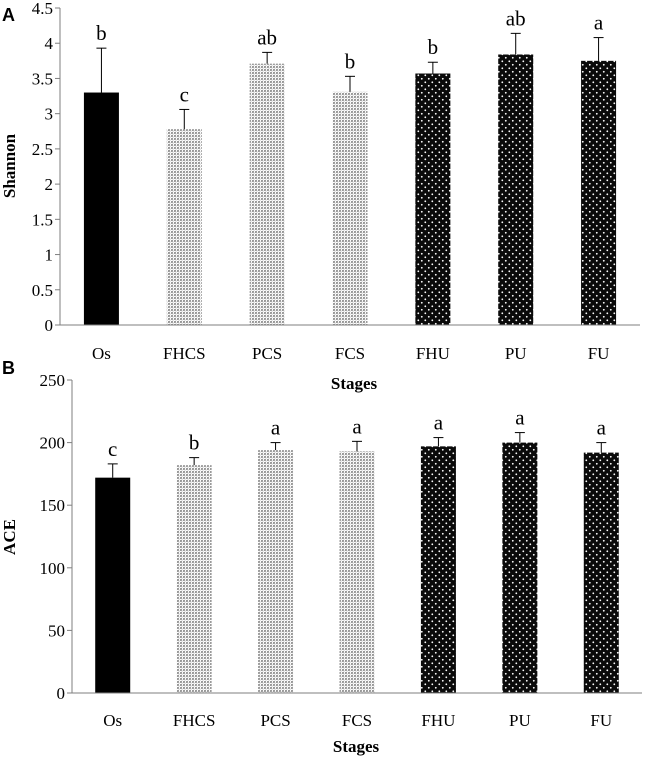  What do you see at coordinates (53, 505) in the screenshot?
I see `panel-b-y-tick-label: 150` at bounding box center [53, 505].